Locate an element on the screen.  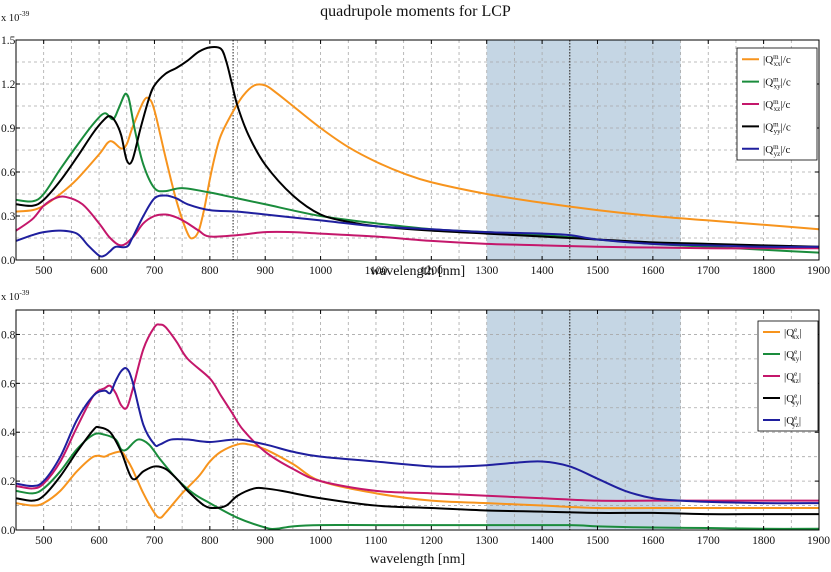
legend: |Qm xx|/c |Qm xy|/c |Qm xz|/c |Qm yy|/c |Qm yz|/c is located at coordinates (777, 104).